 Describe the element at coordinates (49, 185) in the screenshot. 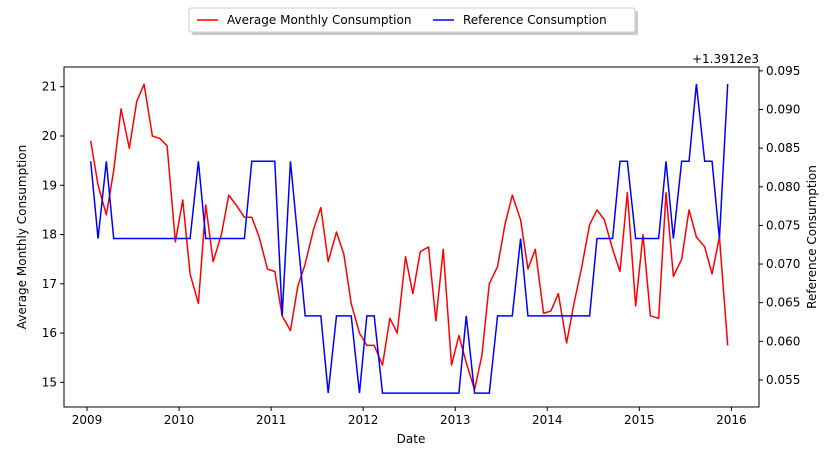

I see `y-tick-label: 19` at that location.